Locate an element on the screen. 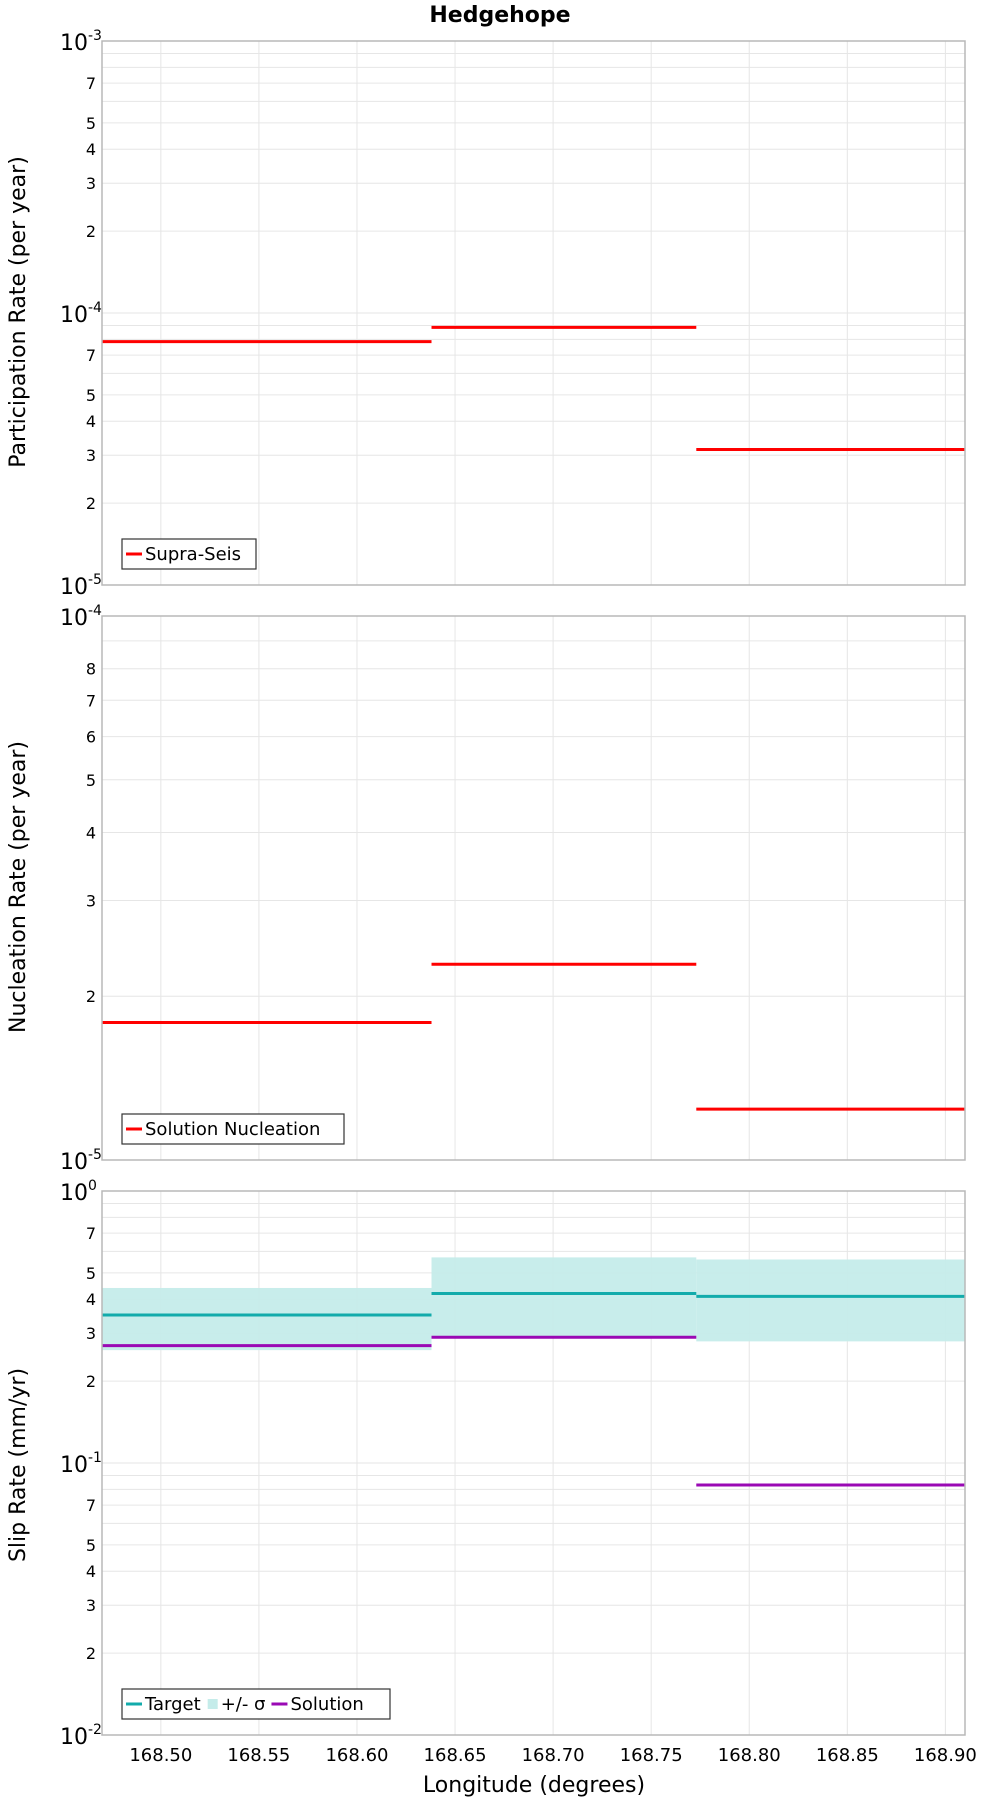 This screenshot has width=1000, height=1800. participation-series is located at coordinates (533, 388).